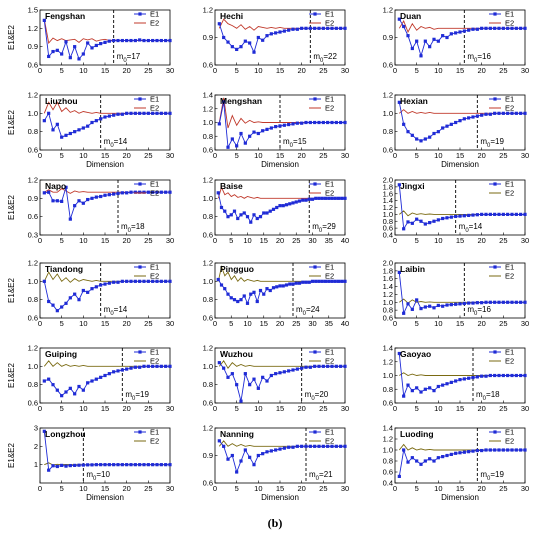 This screenshot has height=538, width=550. Describe the element at coordinates (231, 186) in the screenshot. I see `panel-title: Baise` at that location.